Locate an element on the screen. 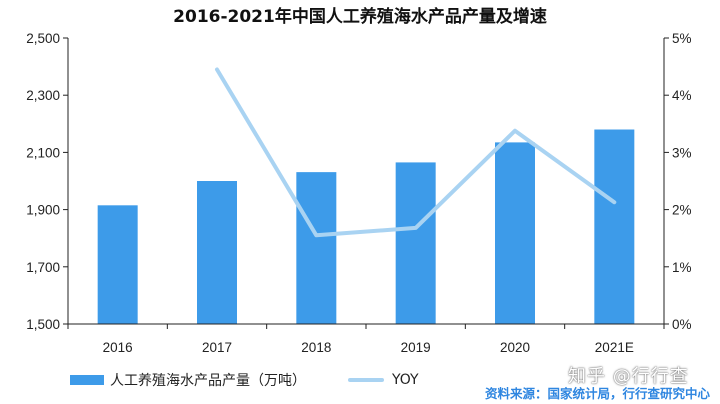  watermark: 知乎 @行行查 is located at coordinates (628, 376).